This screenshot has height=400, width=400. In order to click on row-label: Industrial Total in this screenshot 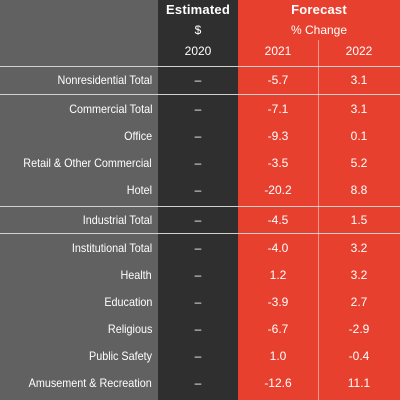, I will do `click(117, 220)`.